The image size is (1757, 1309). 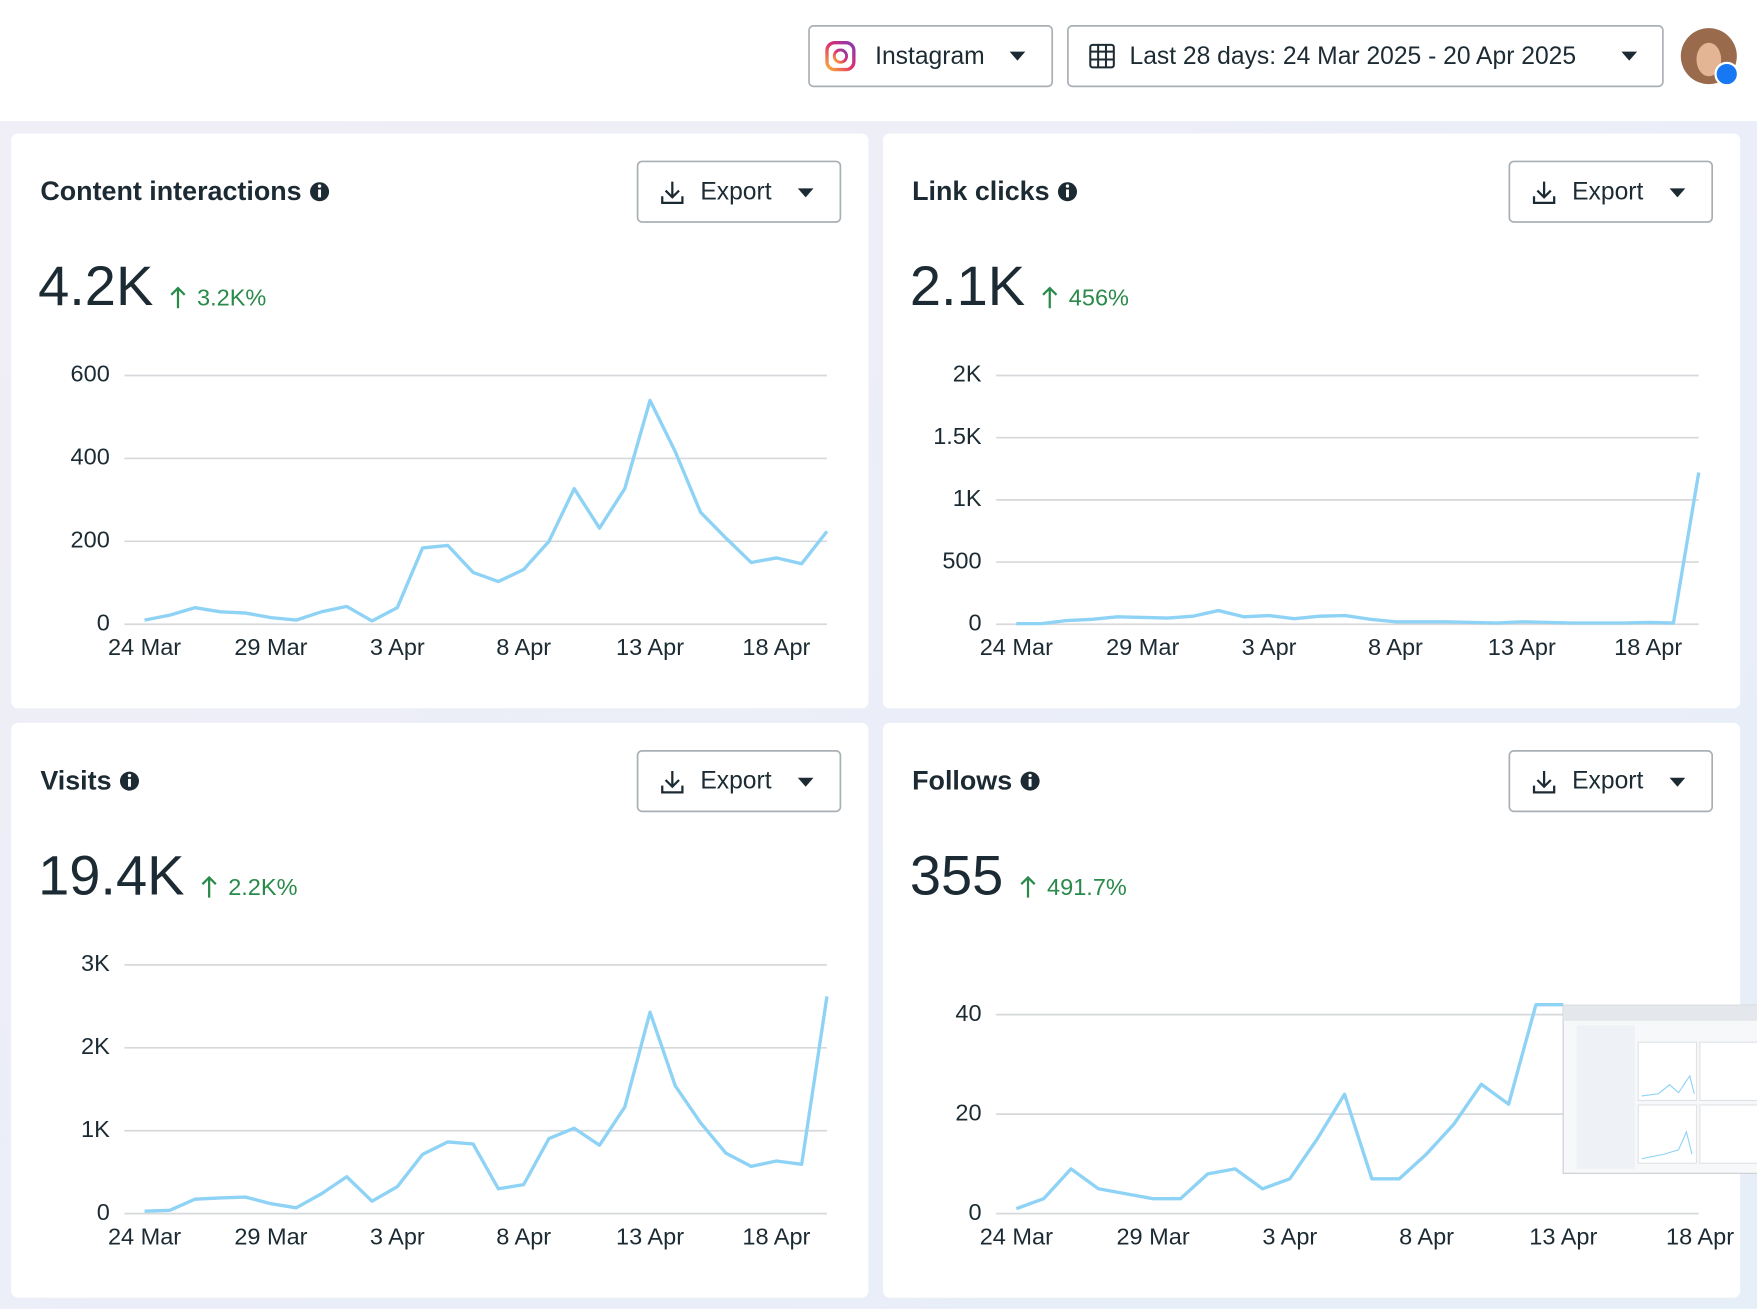 What do you see at coordinates (1352, 56) in the screenshot?
I see `date-range-label: Last 28 days: 24 Mar 2025 - 20 Apr 2025` at bounding box center [1352, 56].